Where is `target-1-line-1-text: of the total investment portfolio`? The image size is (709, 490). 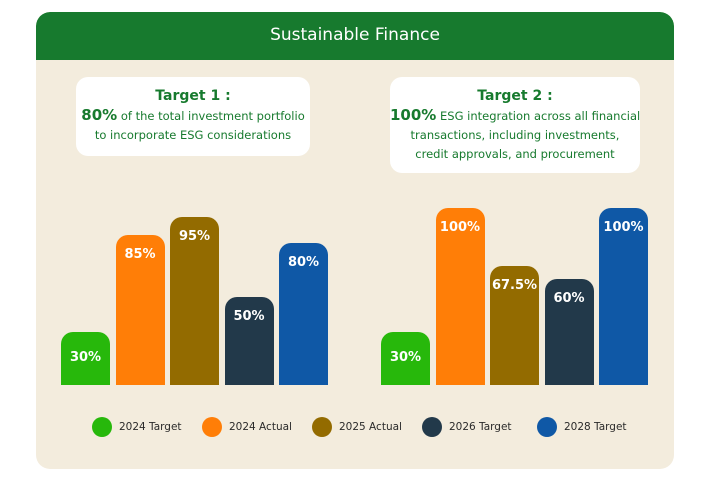 target-1-line-1-text: of the total investment portfolio is located at coordinates (211, 116).